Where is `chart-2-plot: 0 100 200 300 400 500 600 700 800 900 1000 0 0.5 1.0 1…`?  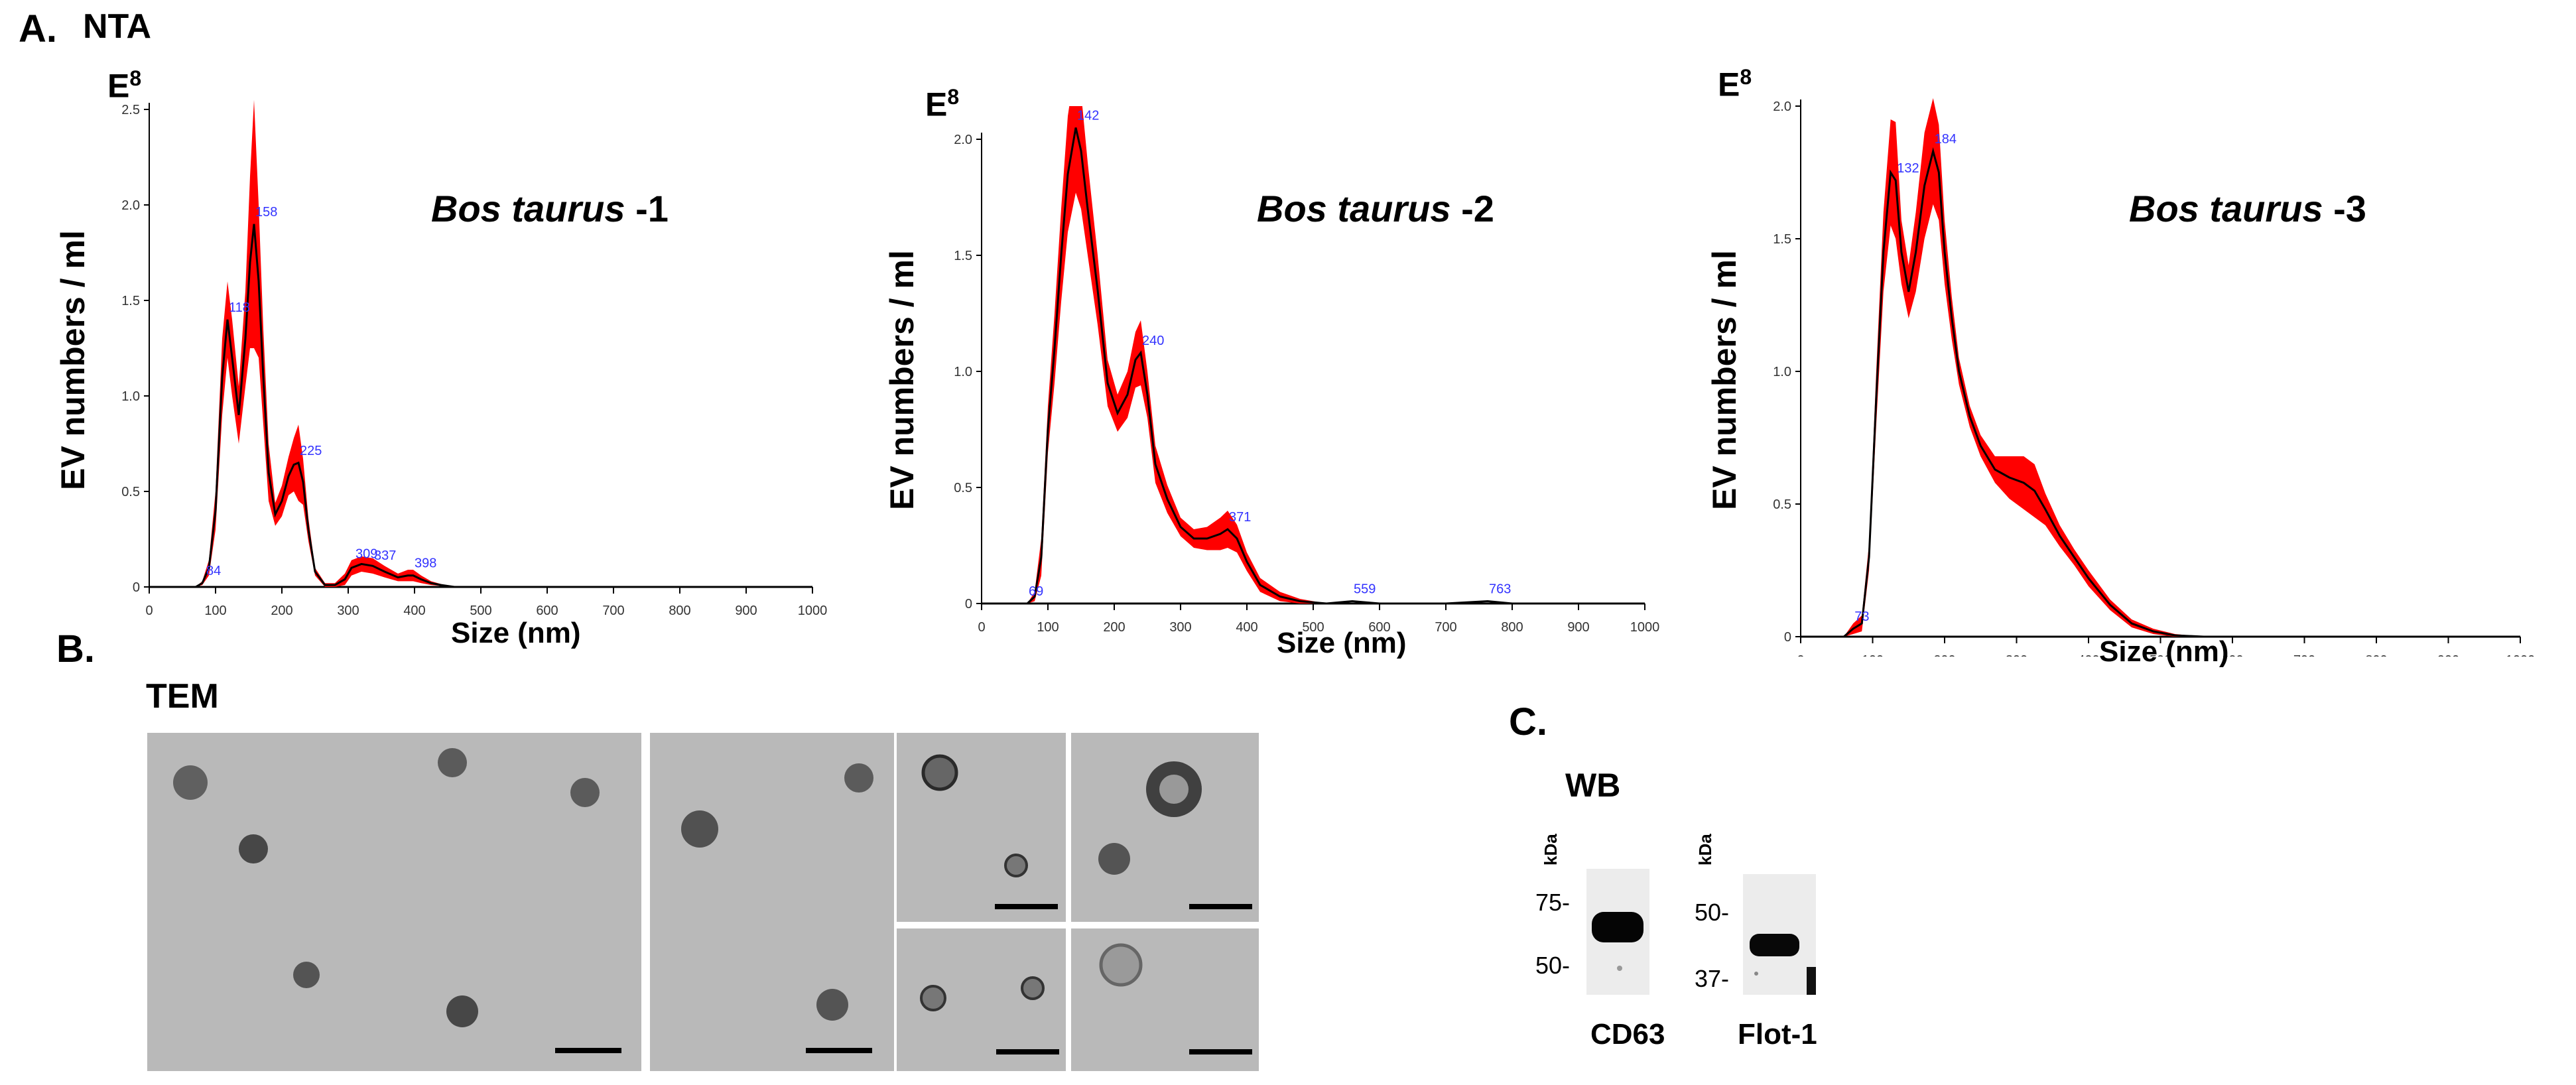
chart-2-plot: 0 100 200 300 400 500 600 700 800 900 1000 0 0.5 1.0 1… is located at coordinates (1307, 370).